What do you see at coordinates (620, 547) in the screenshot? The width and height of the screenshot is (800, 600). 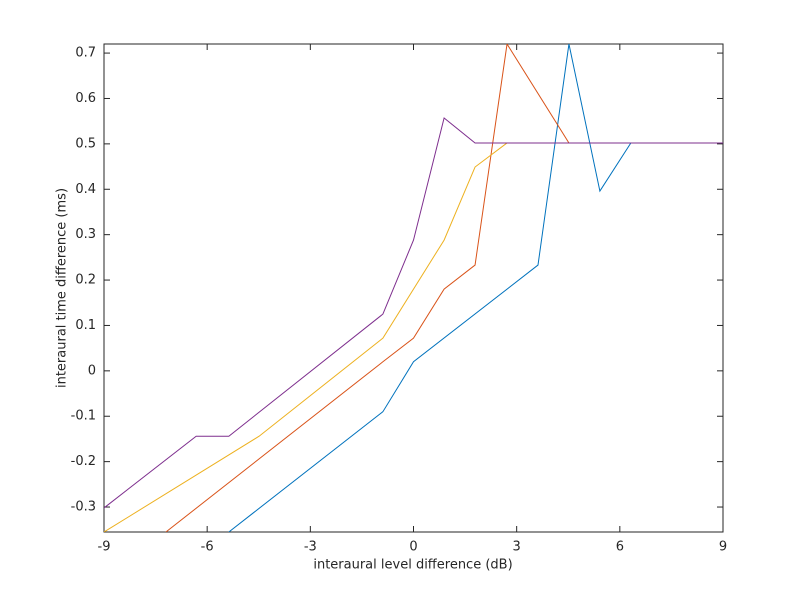 I see `x-tick-label: 6` at bounding box center [620, 547].